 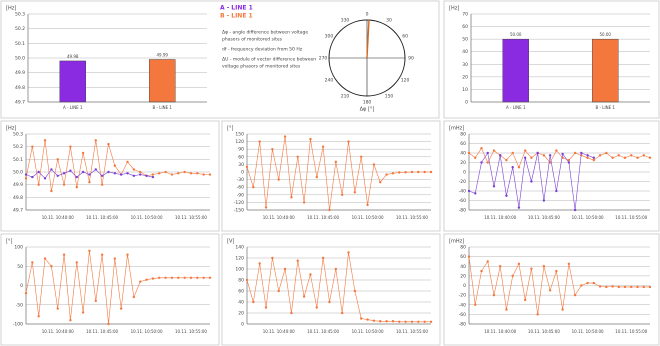 I want to click on x-tick-label: A - LINE 1, so click(x=516, y=107).